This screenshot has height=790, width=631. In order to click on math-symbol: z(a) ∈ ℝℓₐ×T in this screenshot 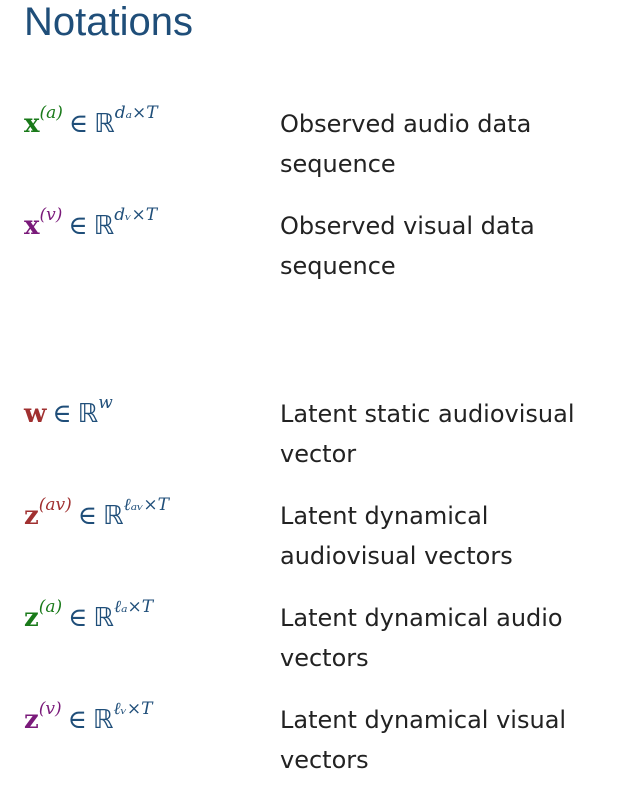, I will do `click(88, 618)`.